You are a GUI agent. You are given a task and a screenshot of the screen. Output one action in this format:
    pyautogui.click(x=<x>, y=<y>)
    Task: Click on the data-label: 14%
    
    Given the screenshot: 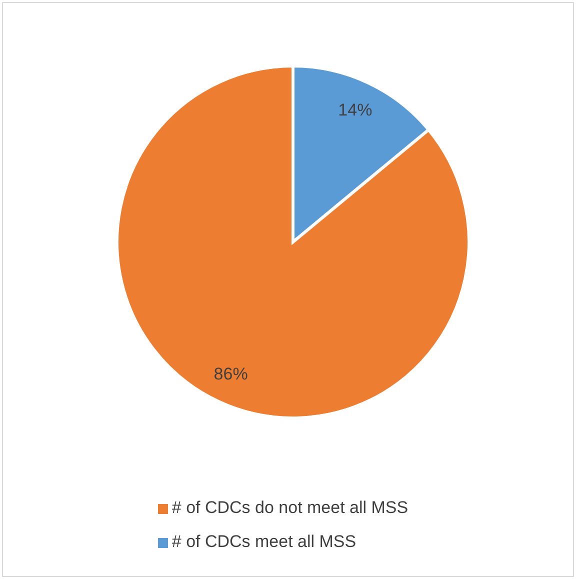 What is the action you would take?
    pyautogui.click(x=355, y=110)
    